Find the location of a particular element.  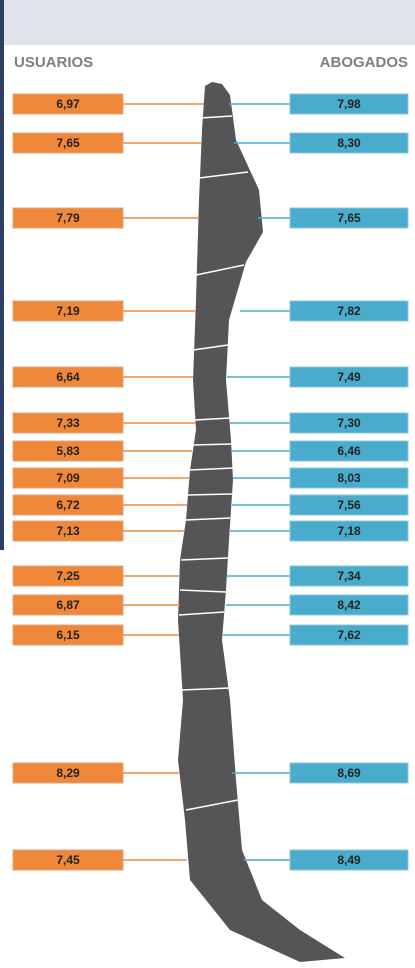

abogados-value: 8,30 is located at coordinates (349, 143).